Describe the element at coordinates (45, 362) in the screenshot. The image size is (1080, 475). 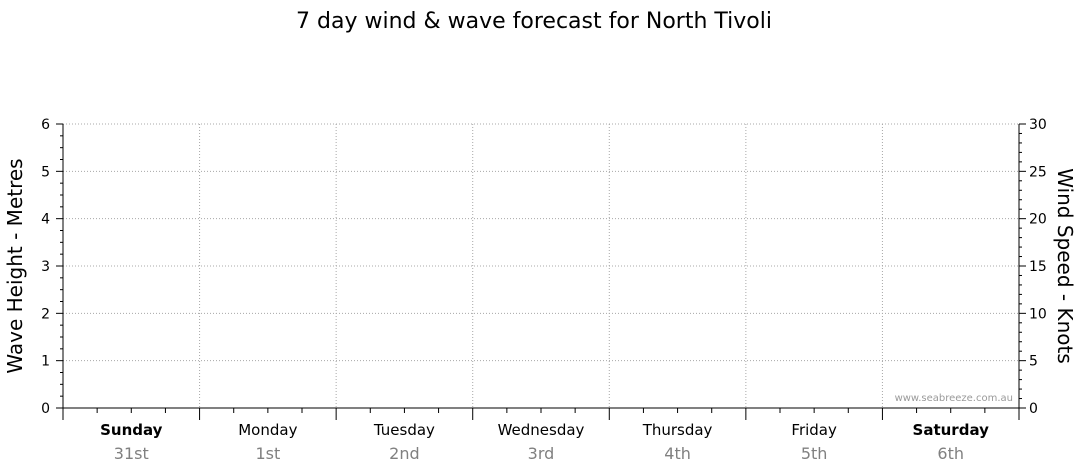
I see `left-tick-label: 1` at that location.